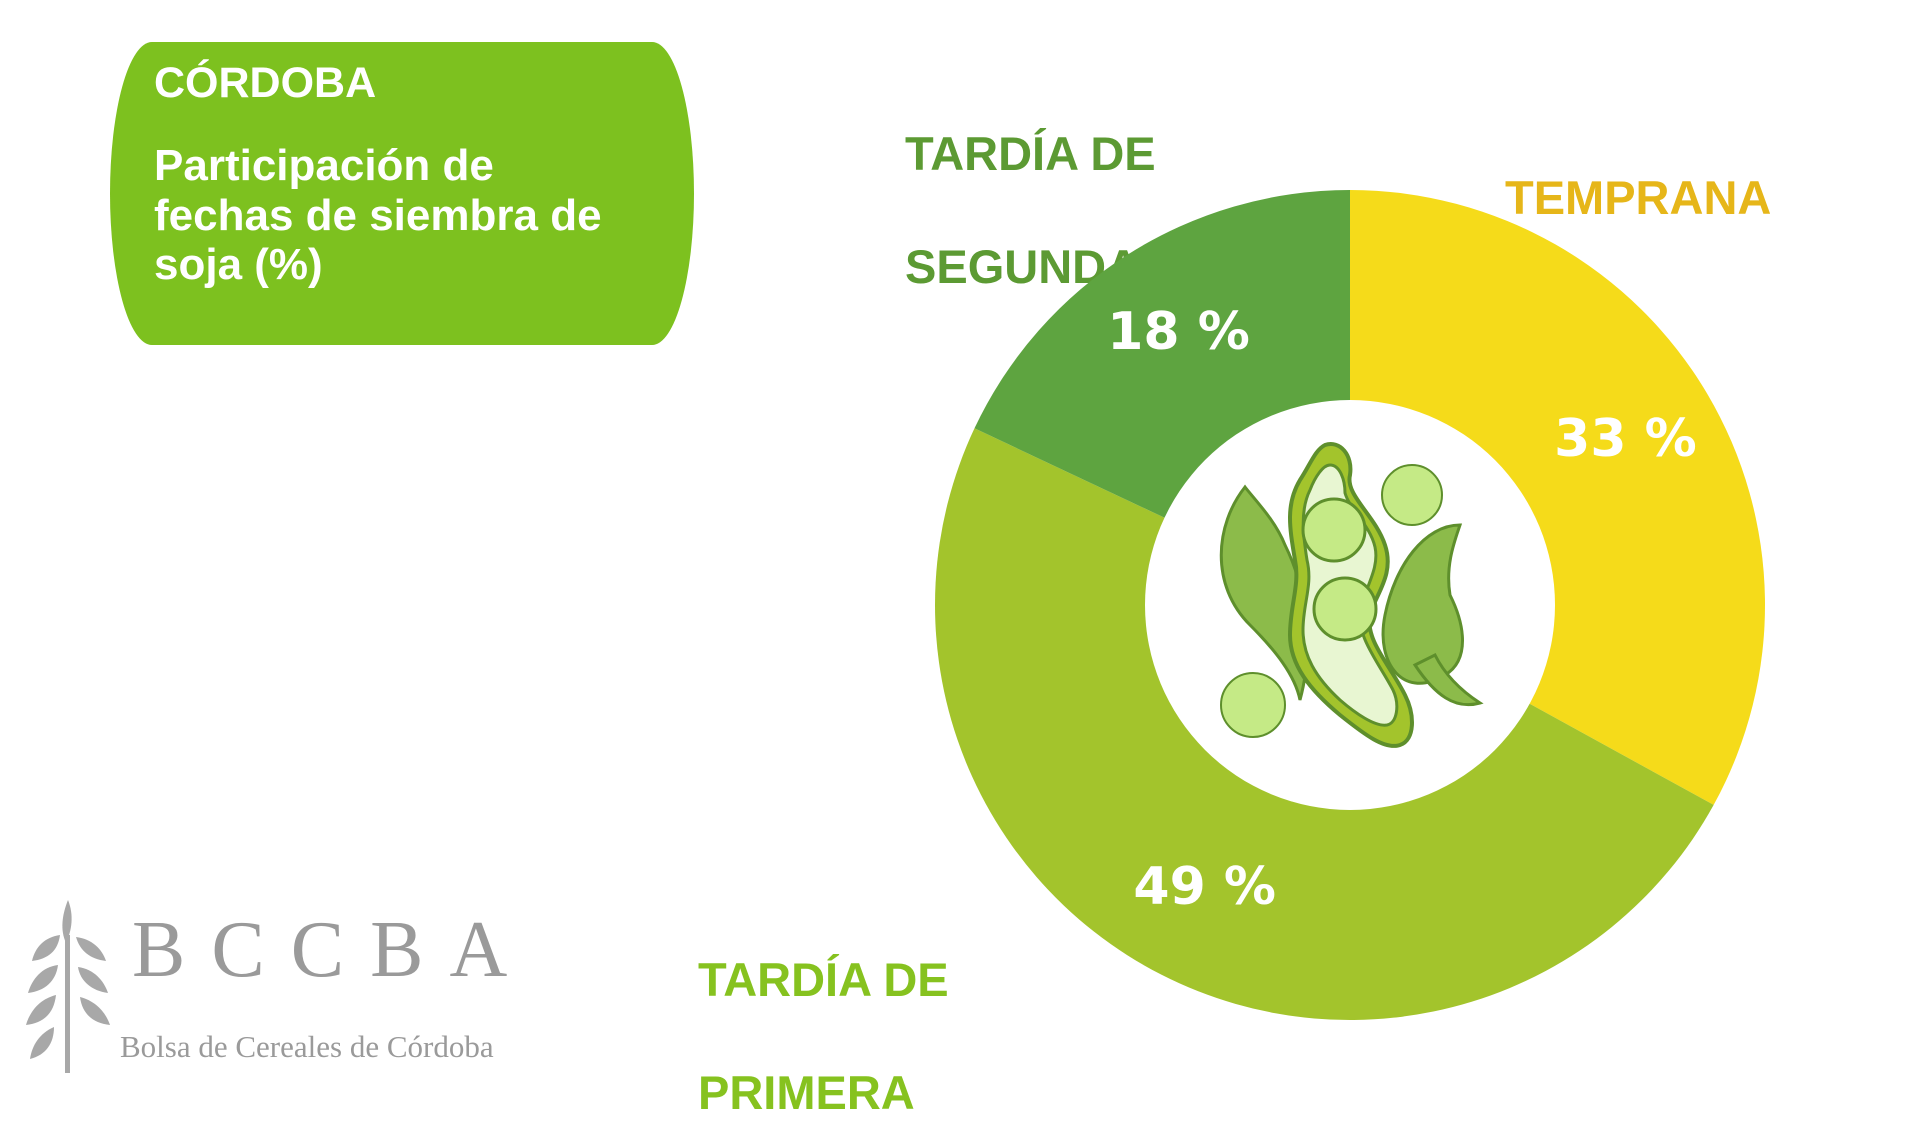 The height and width of the screenshot is (1122, 1920). Describe the element at coordinates (1178, 332) in the screenshot. I see `slice-value-tardia-segunda: 18 %` at that location.